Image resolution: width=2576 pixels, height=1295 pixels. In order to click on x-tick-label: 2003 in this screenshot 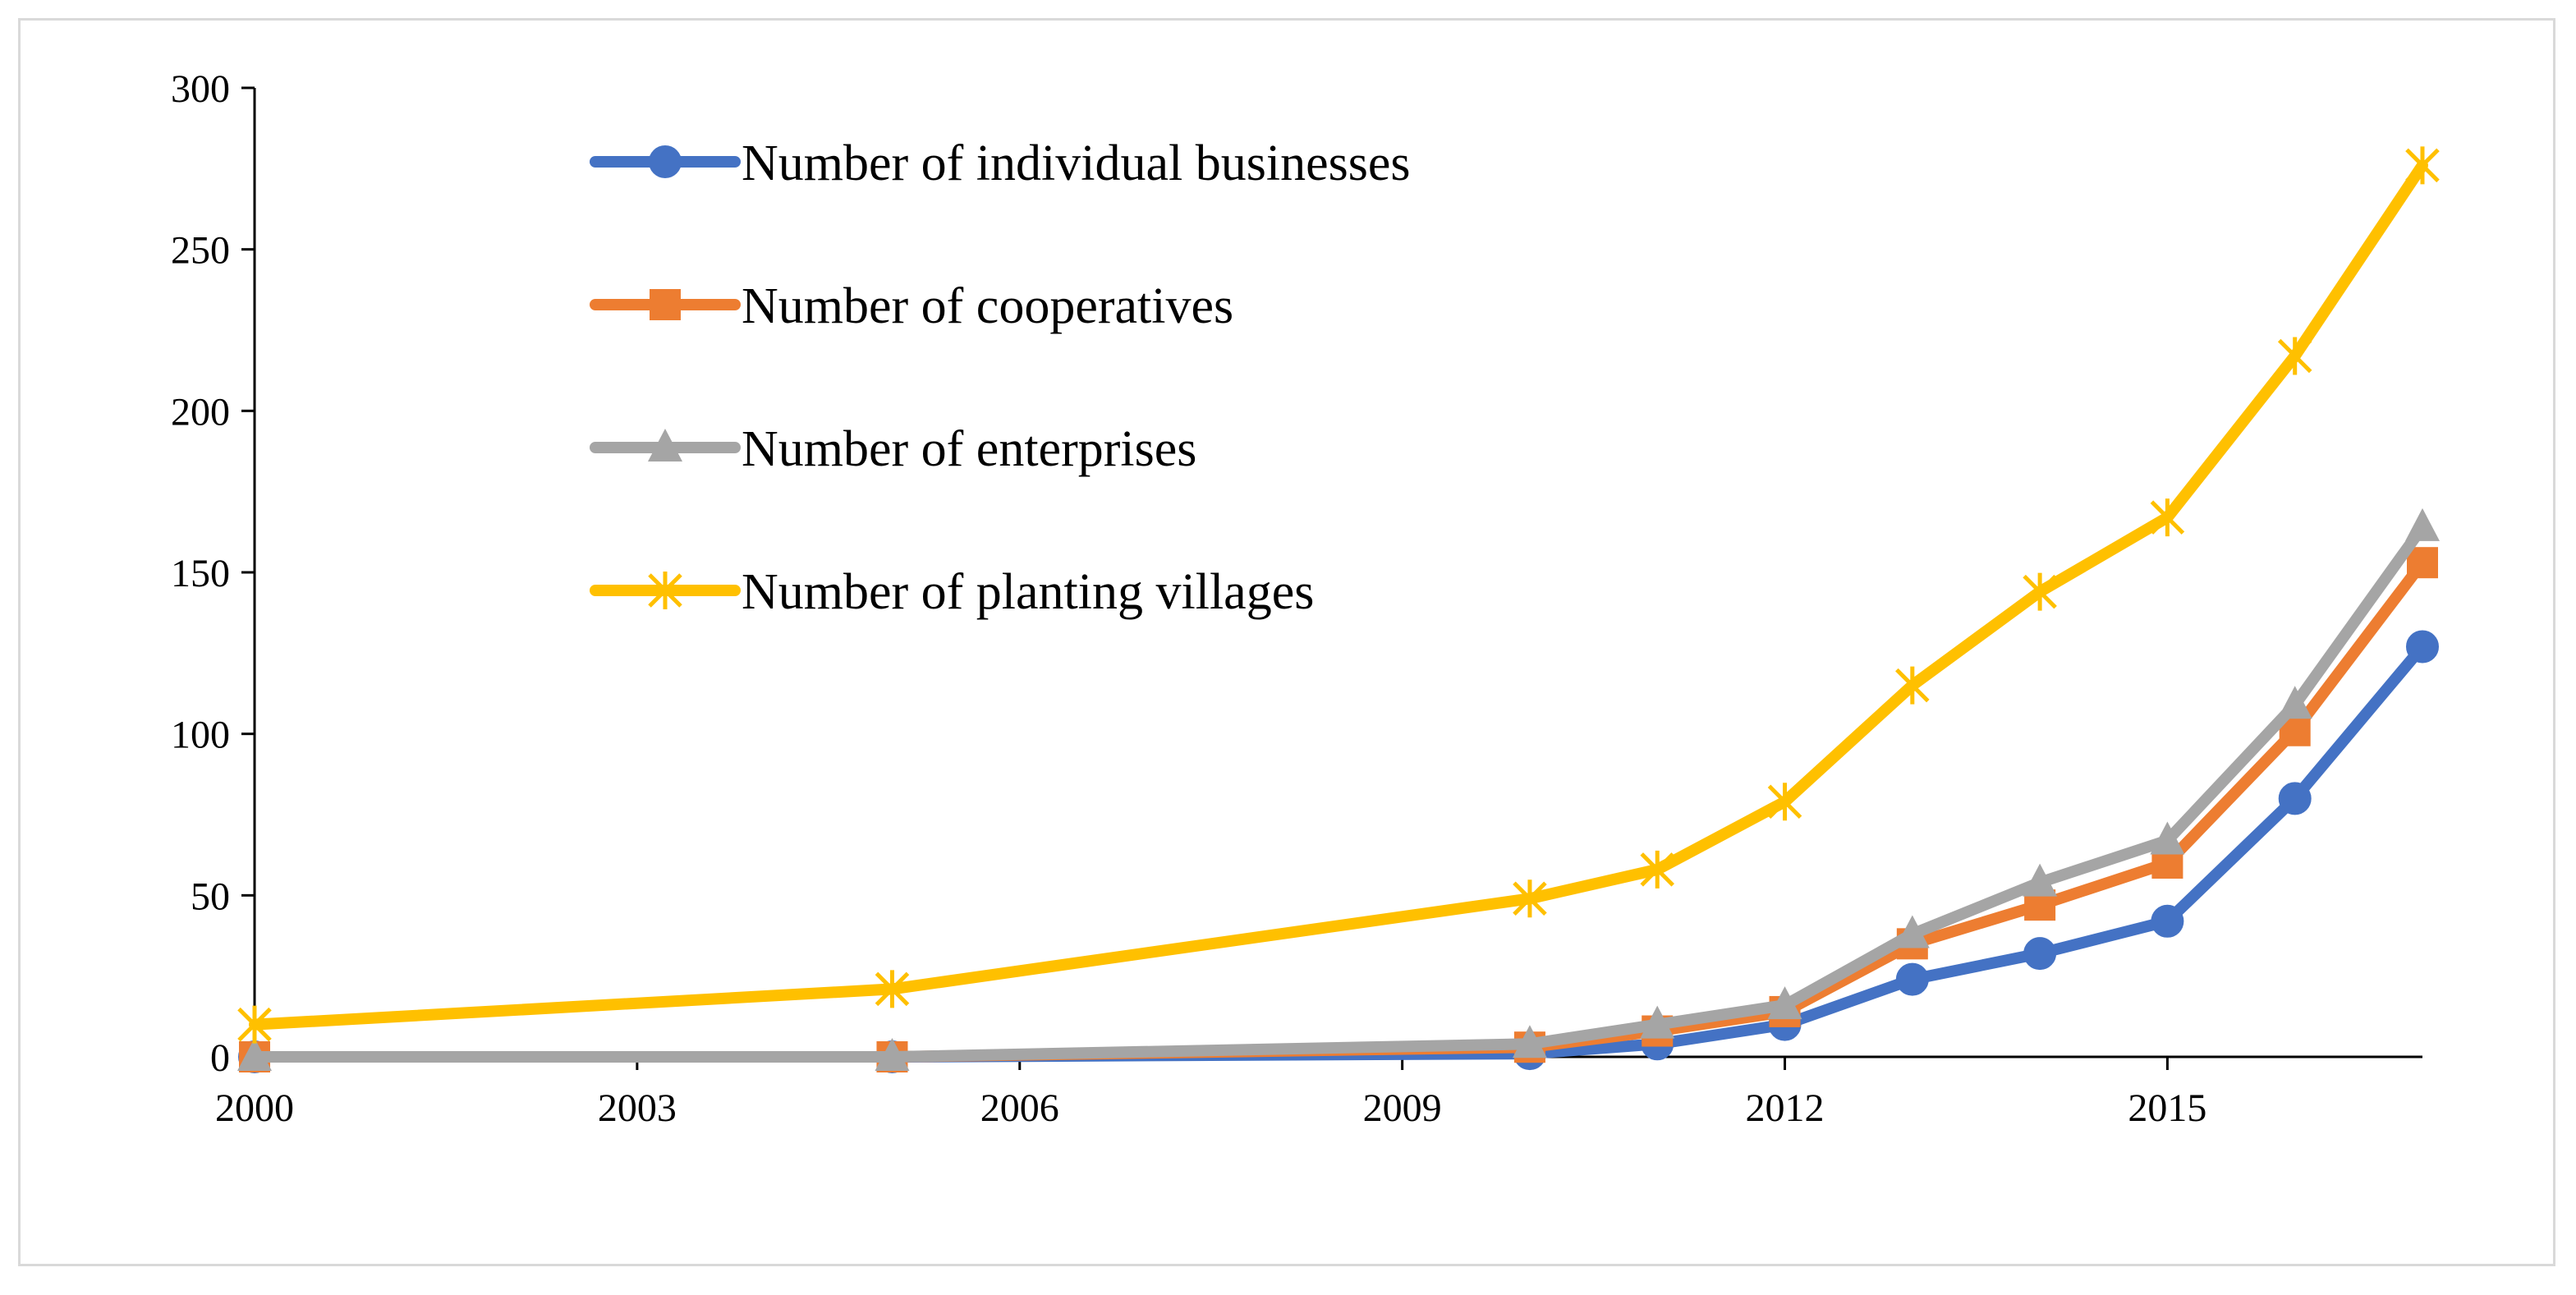, I will do `click(637, 1108)`.